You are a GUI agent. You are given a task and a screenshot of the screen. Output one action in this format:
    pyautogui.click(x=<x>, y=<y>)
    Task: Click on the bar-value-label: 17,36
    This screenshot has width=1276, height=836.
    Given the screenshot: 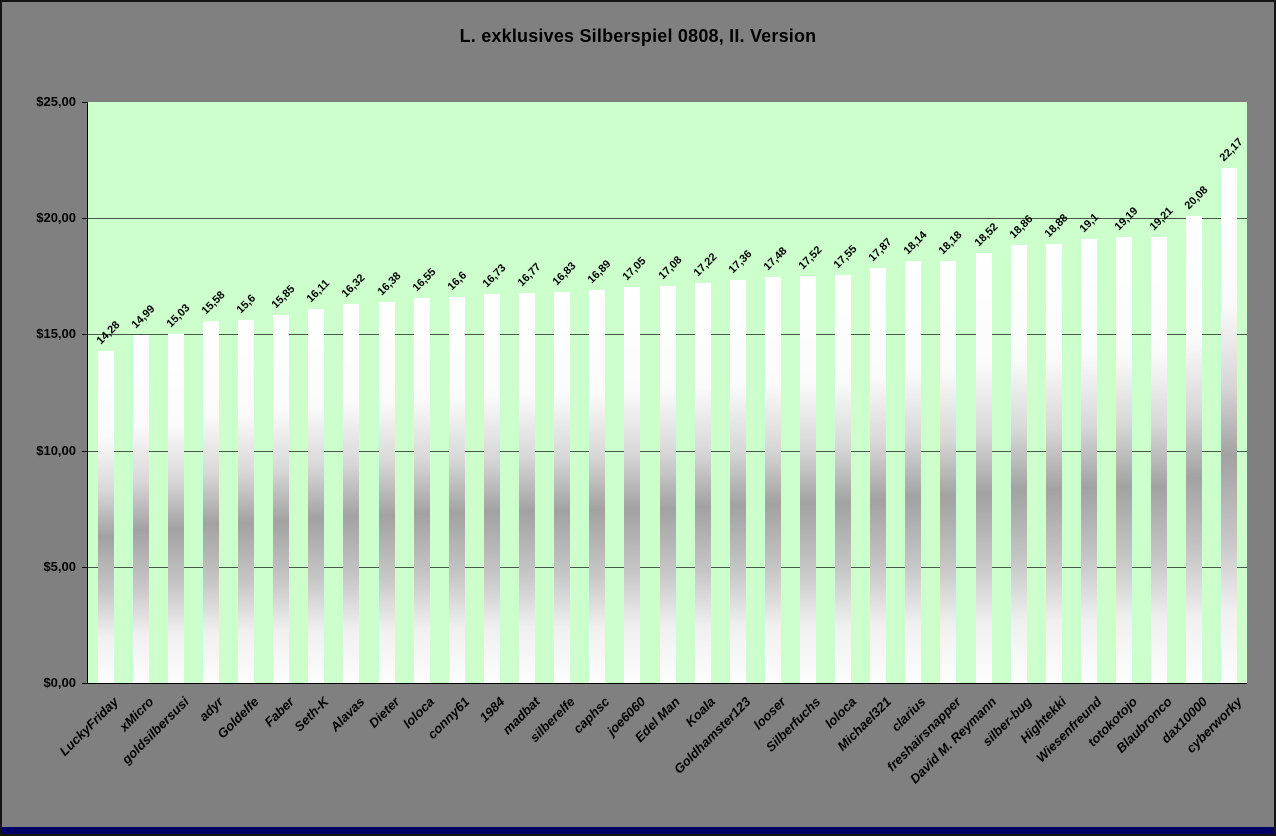 What is the action you would take?
    pyautogui.click(x=740, y=261)
    